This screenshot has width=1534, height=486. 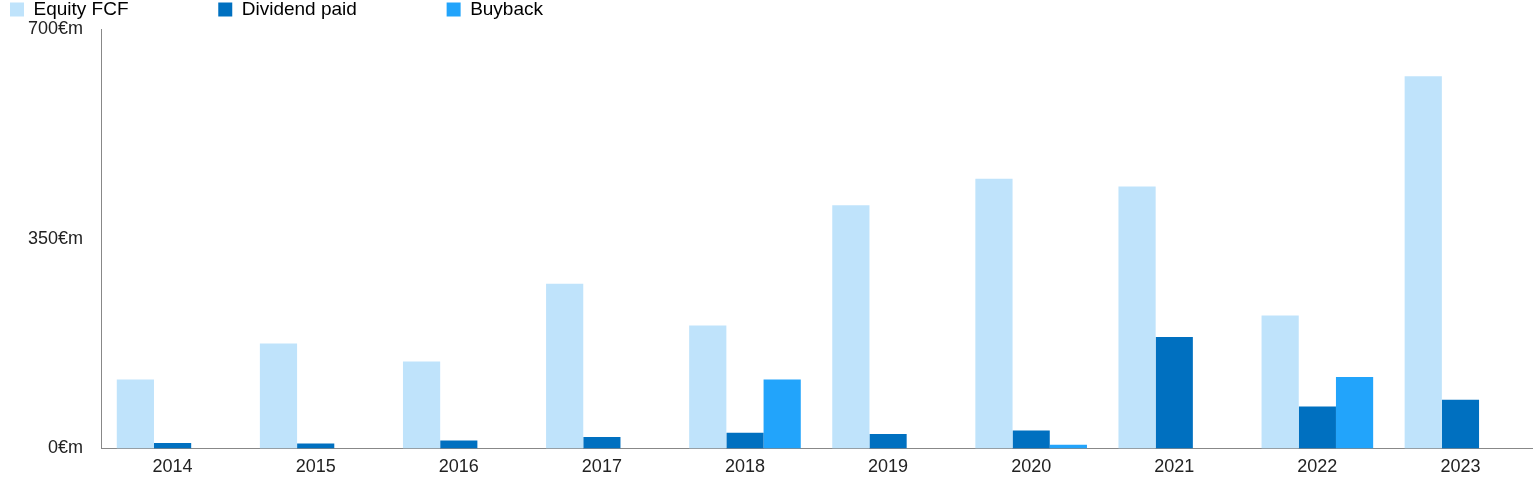 I want to click on x-tick-label: 2023, so click(x=1460, y=466).